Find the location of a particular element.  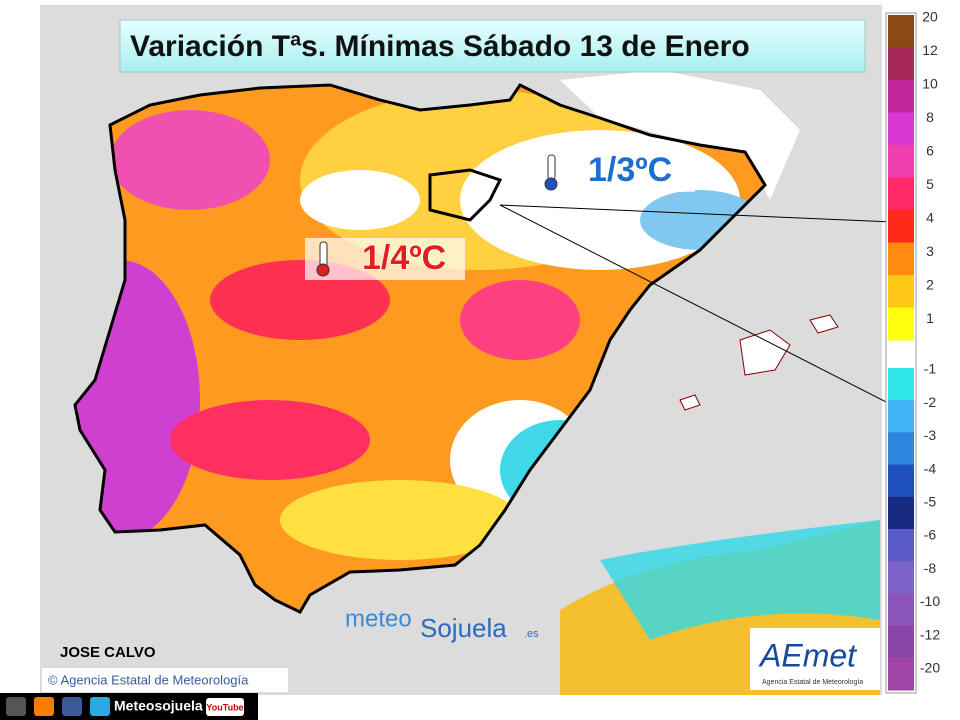

islands is located at coordinates (759, 362).